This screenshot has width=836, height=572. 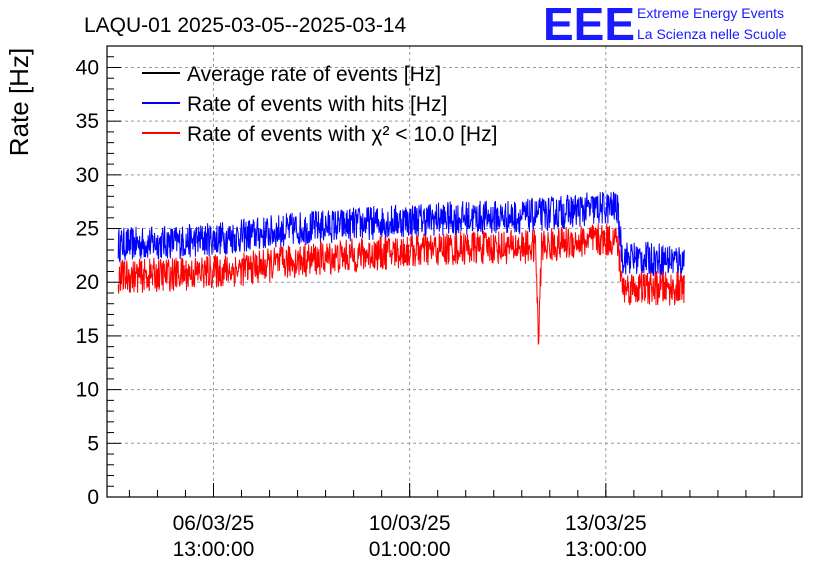 What do you see at coordinates (87, 336) in the screenshot?
I see `y-tick-label: 15` at bounding box center [87, 336].